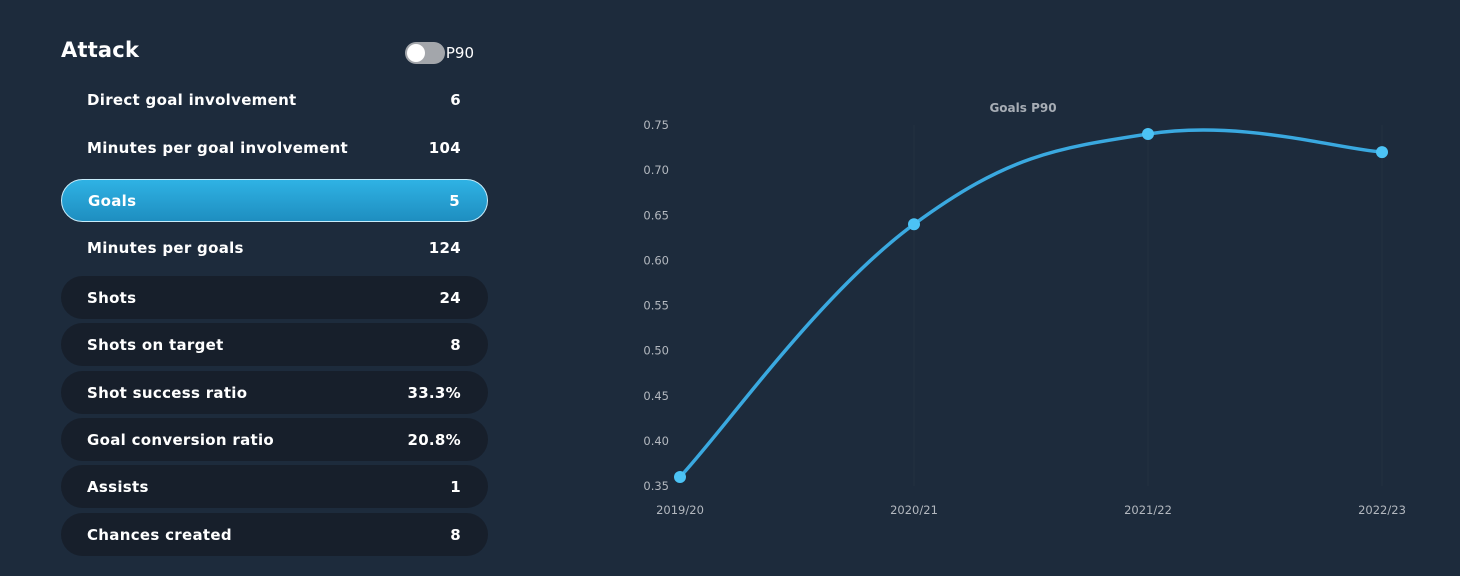 The width and height of the screenshot is (1460, 576). What do you see at coordinates (118, 486) in the screenshot?
I see `stat-label: Assists` at bounding box center [118, 486].